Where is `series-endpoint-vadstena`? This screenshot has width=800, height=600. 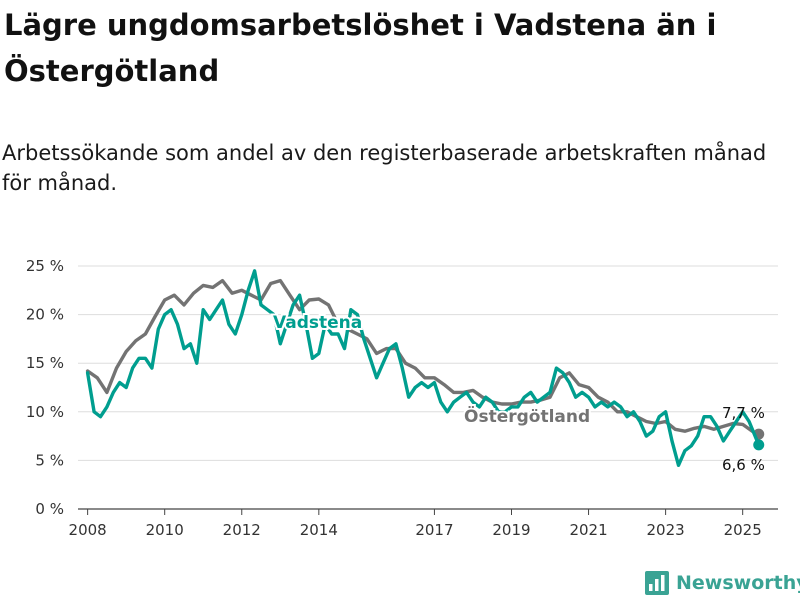 series-endpoint-vadstena is located at coordinates (759, 445).